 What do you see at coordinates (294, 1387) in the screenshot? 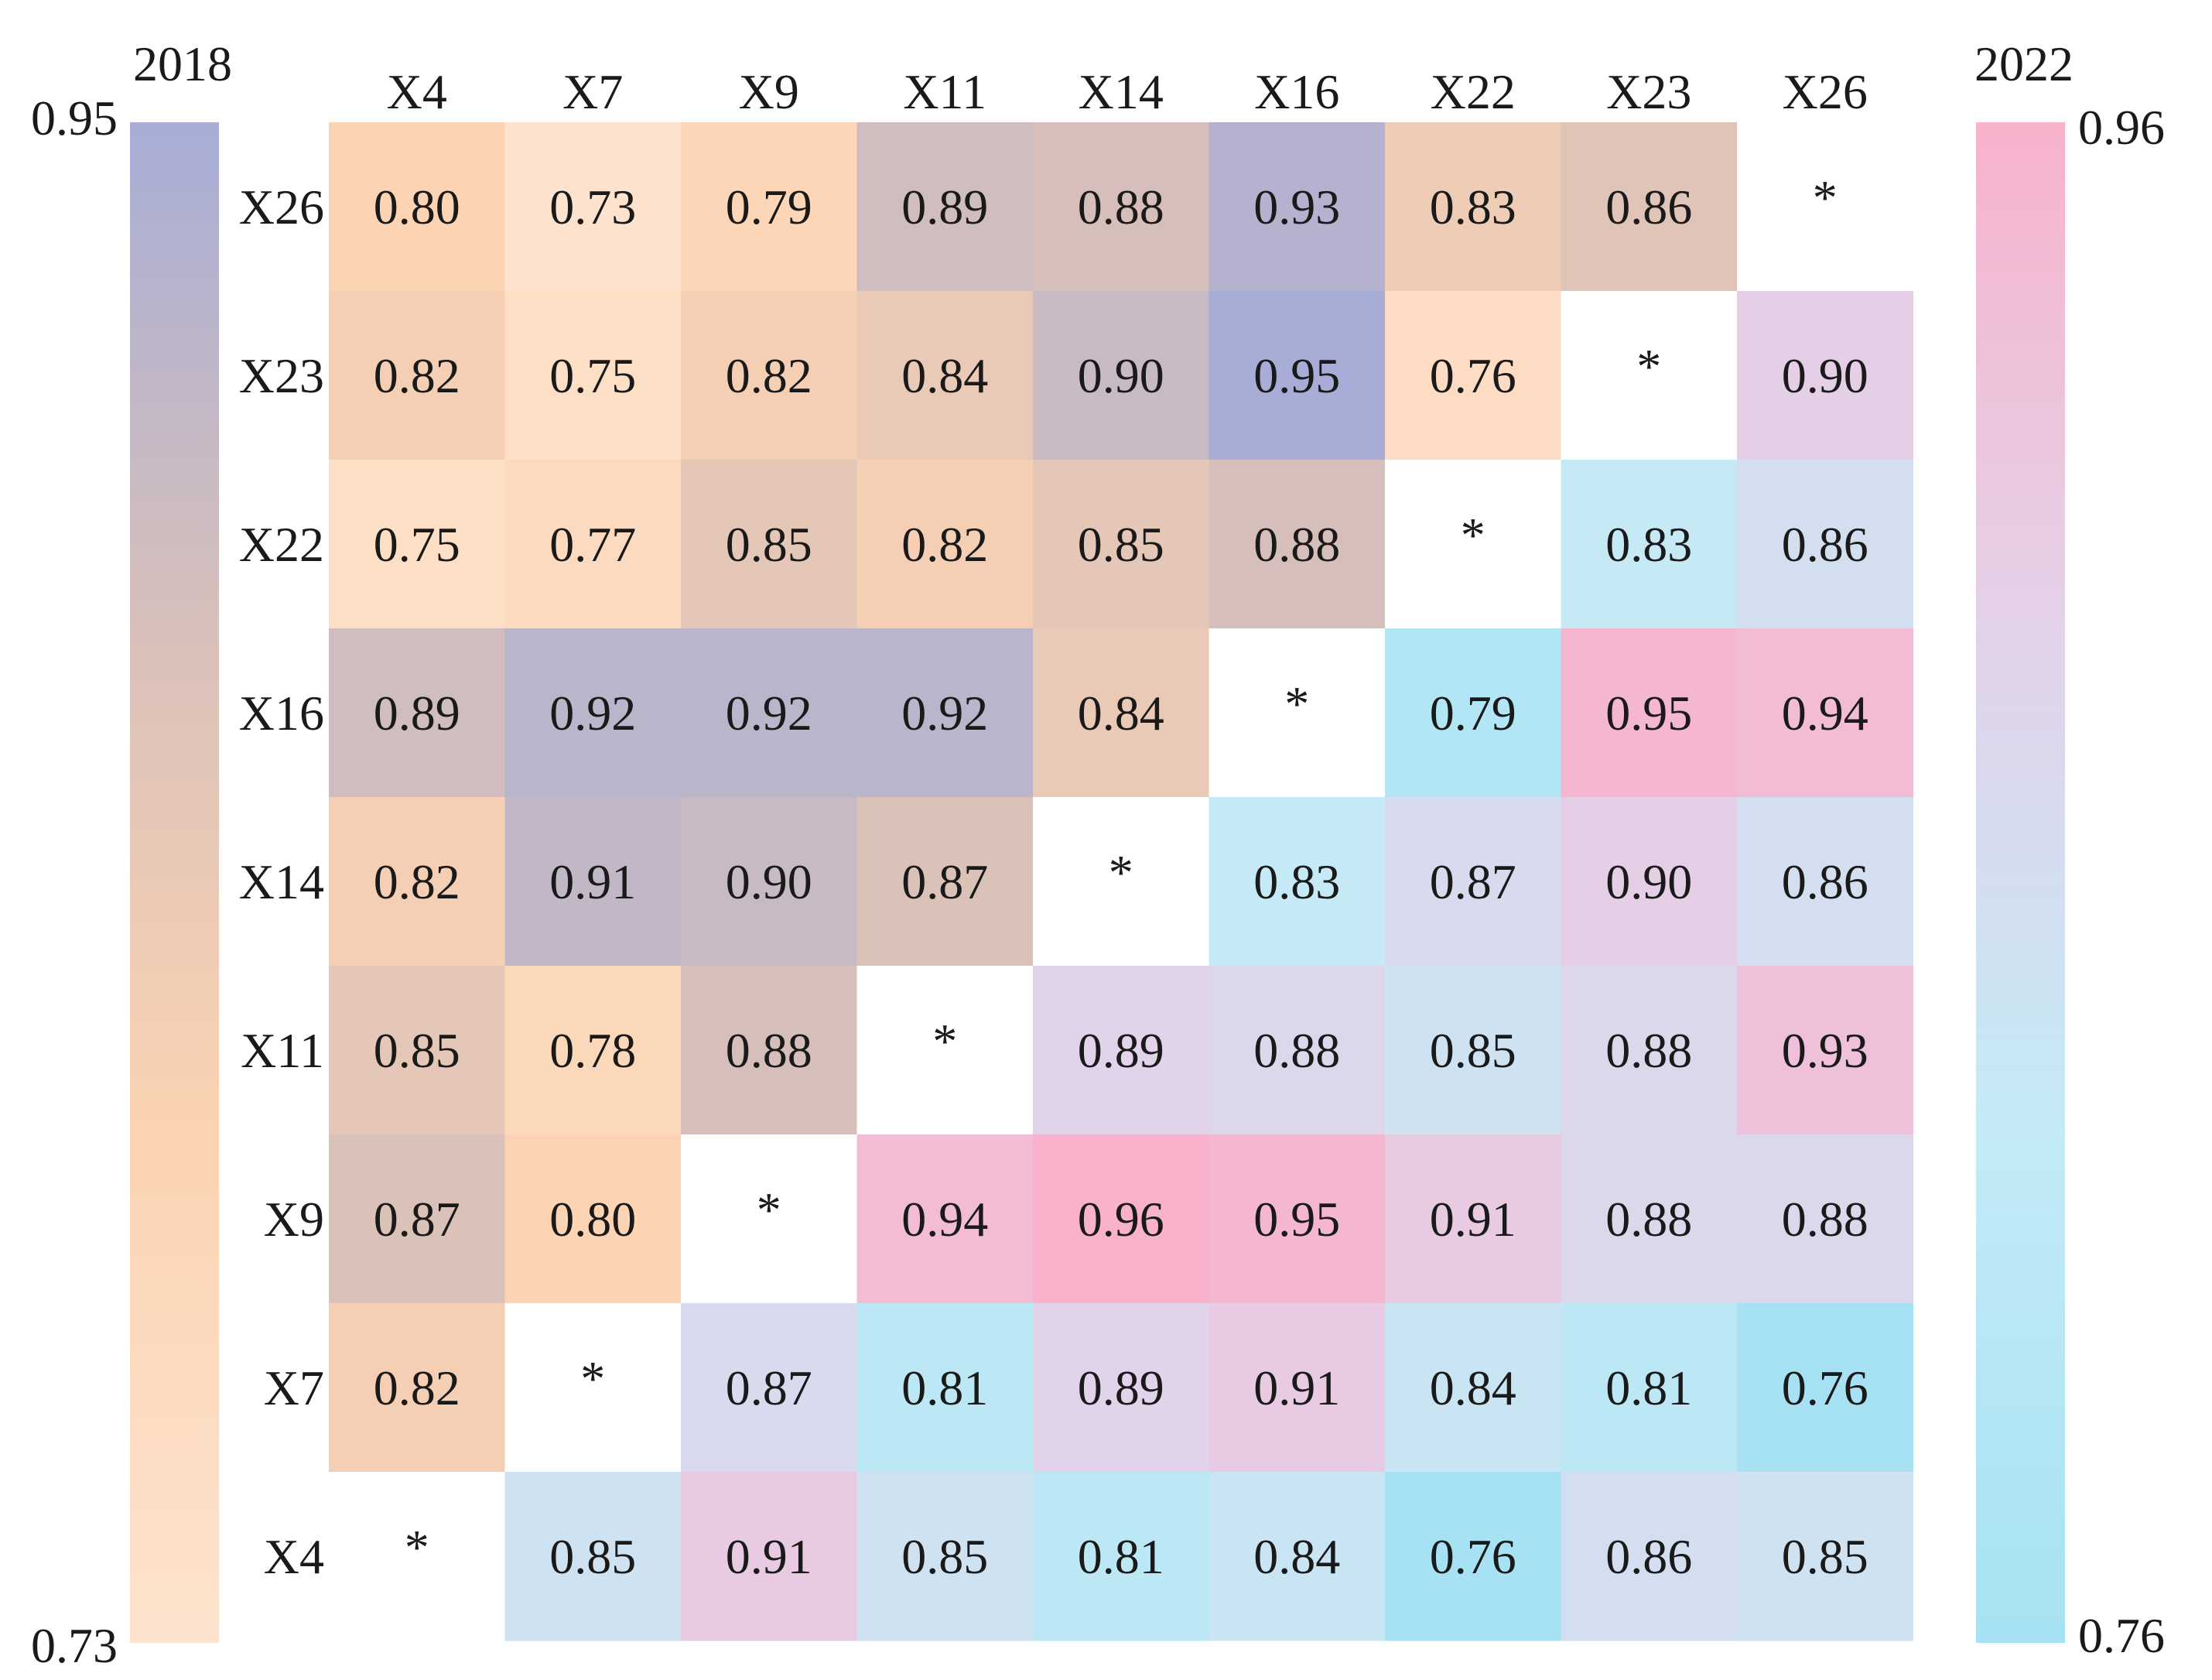
I see `row-label: X7` at bounding box center [294, 1387].